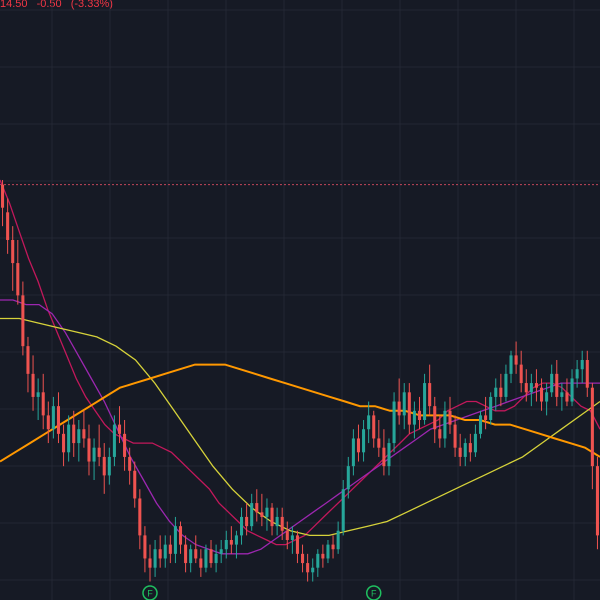  I want to click on price-change-pct: (-3.33%), so click(91, 5).